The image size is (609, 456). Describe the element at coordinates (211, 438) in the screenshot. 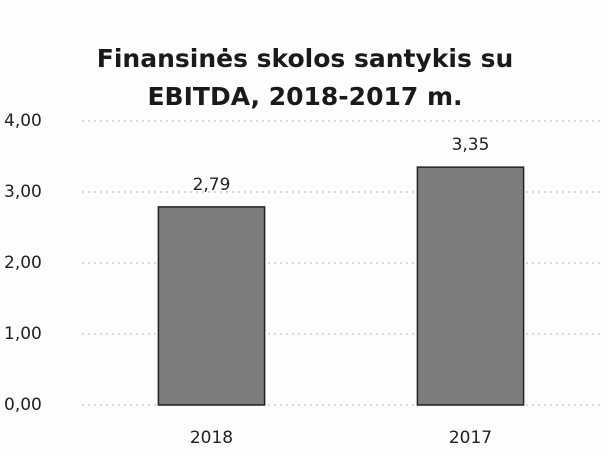

I see `x-tick-label: 2018` at that location.